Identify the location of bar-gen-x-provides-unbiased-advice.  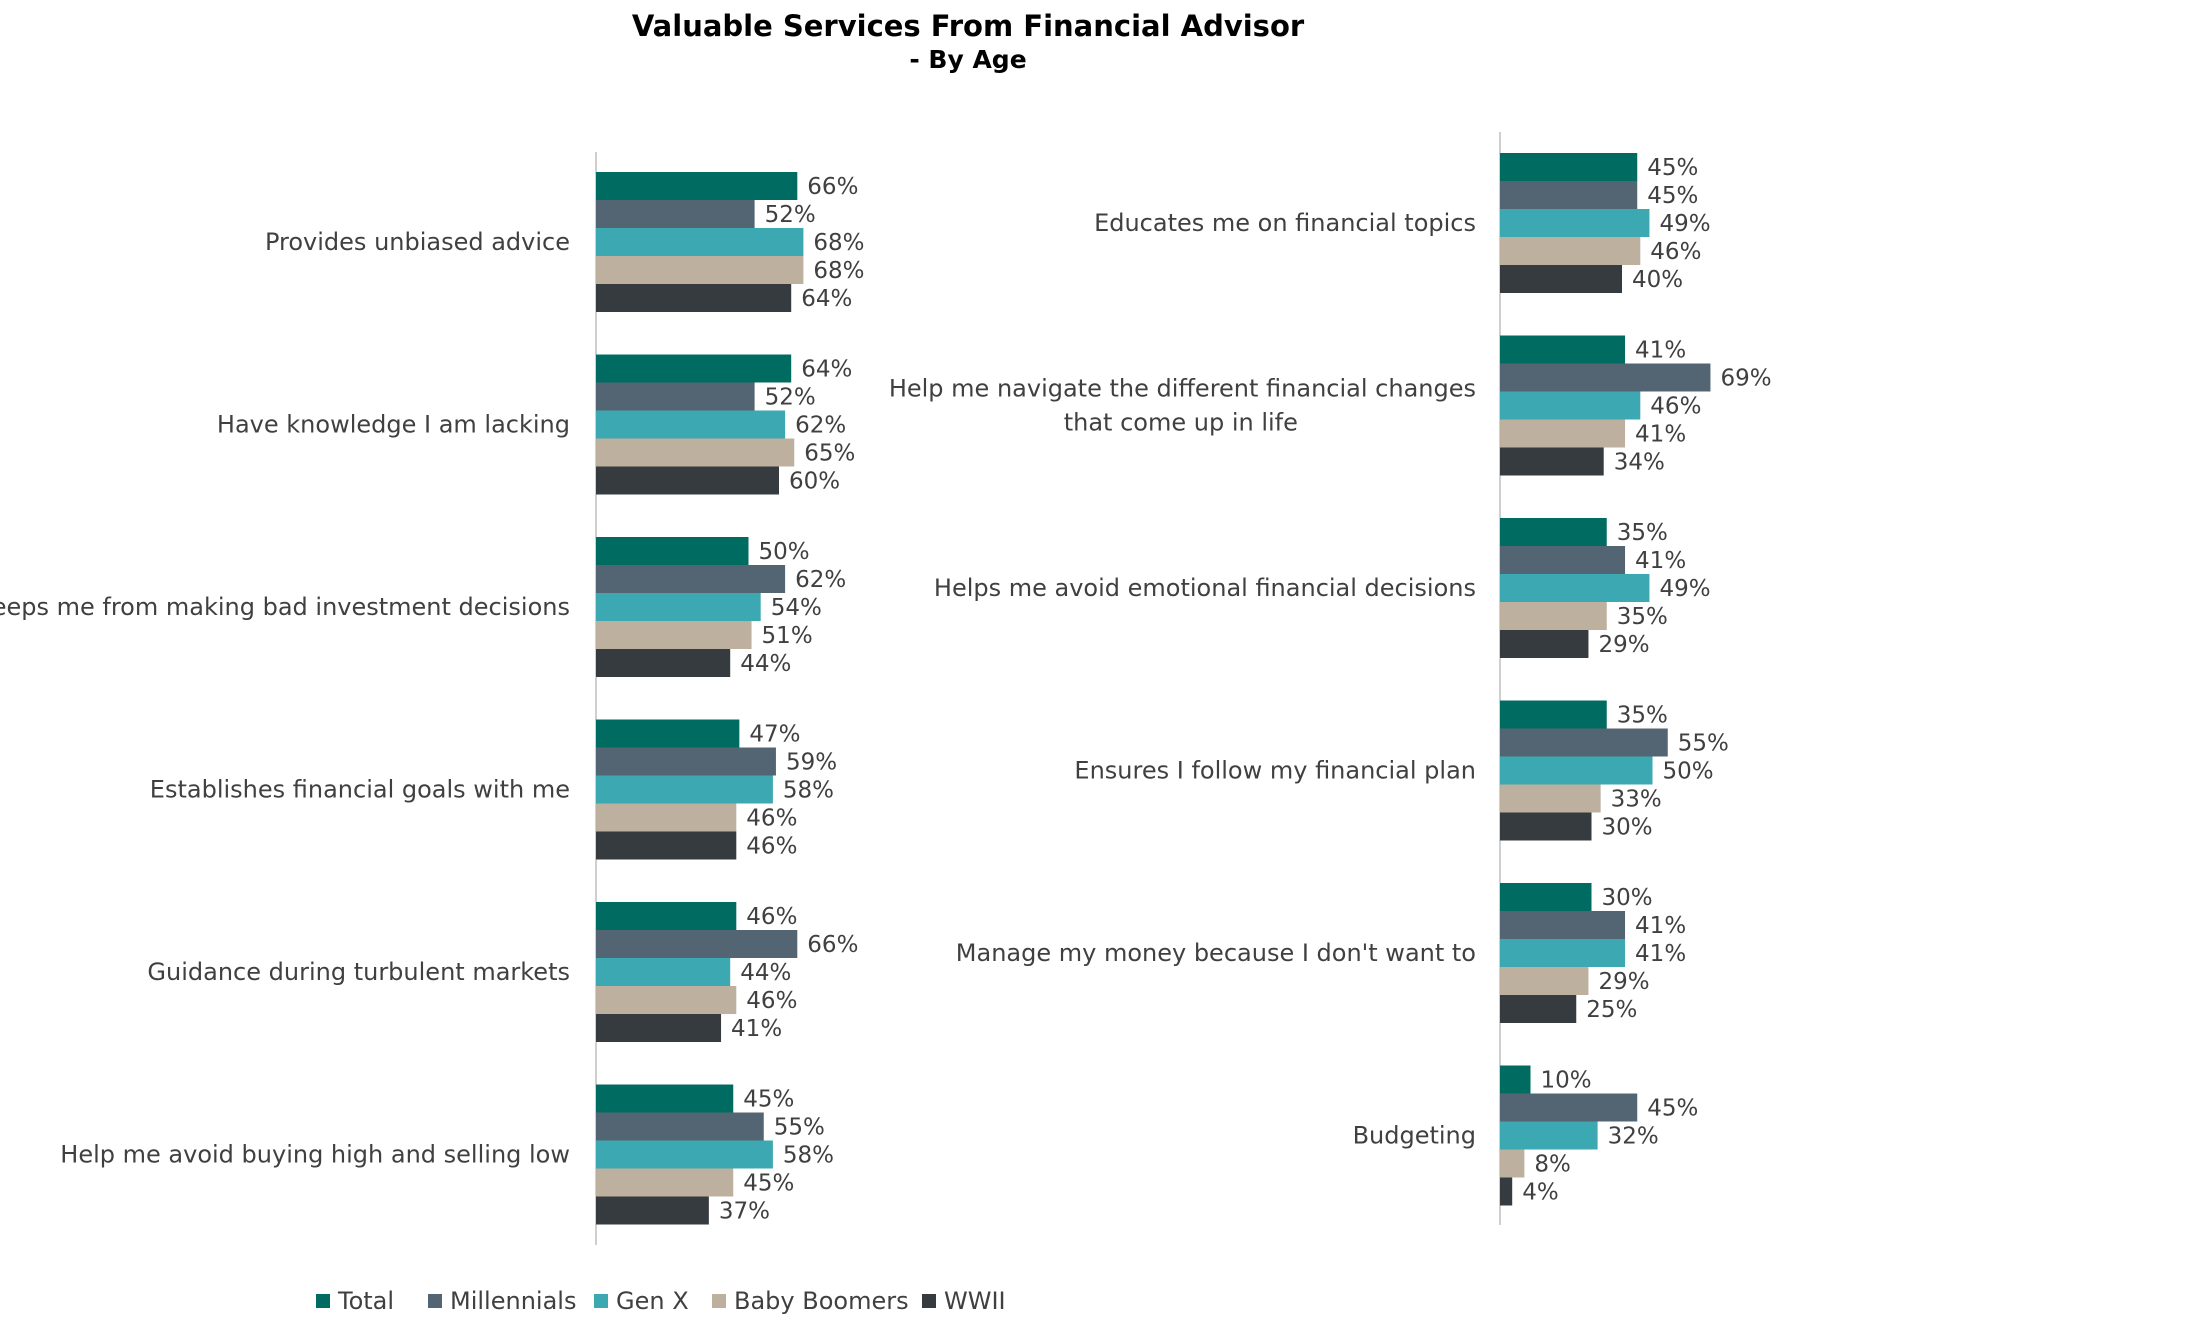
(700, 242).